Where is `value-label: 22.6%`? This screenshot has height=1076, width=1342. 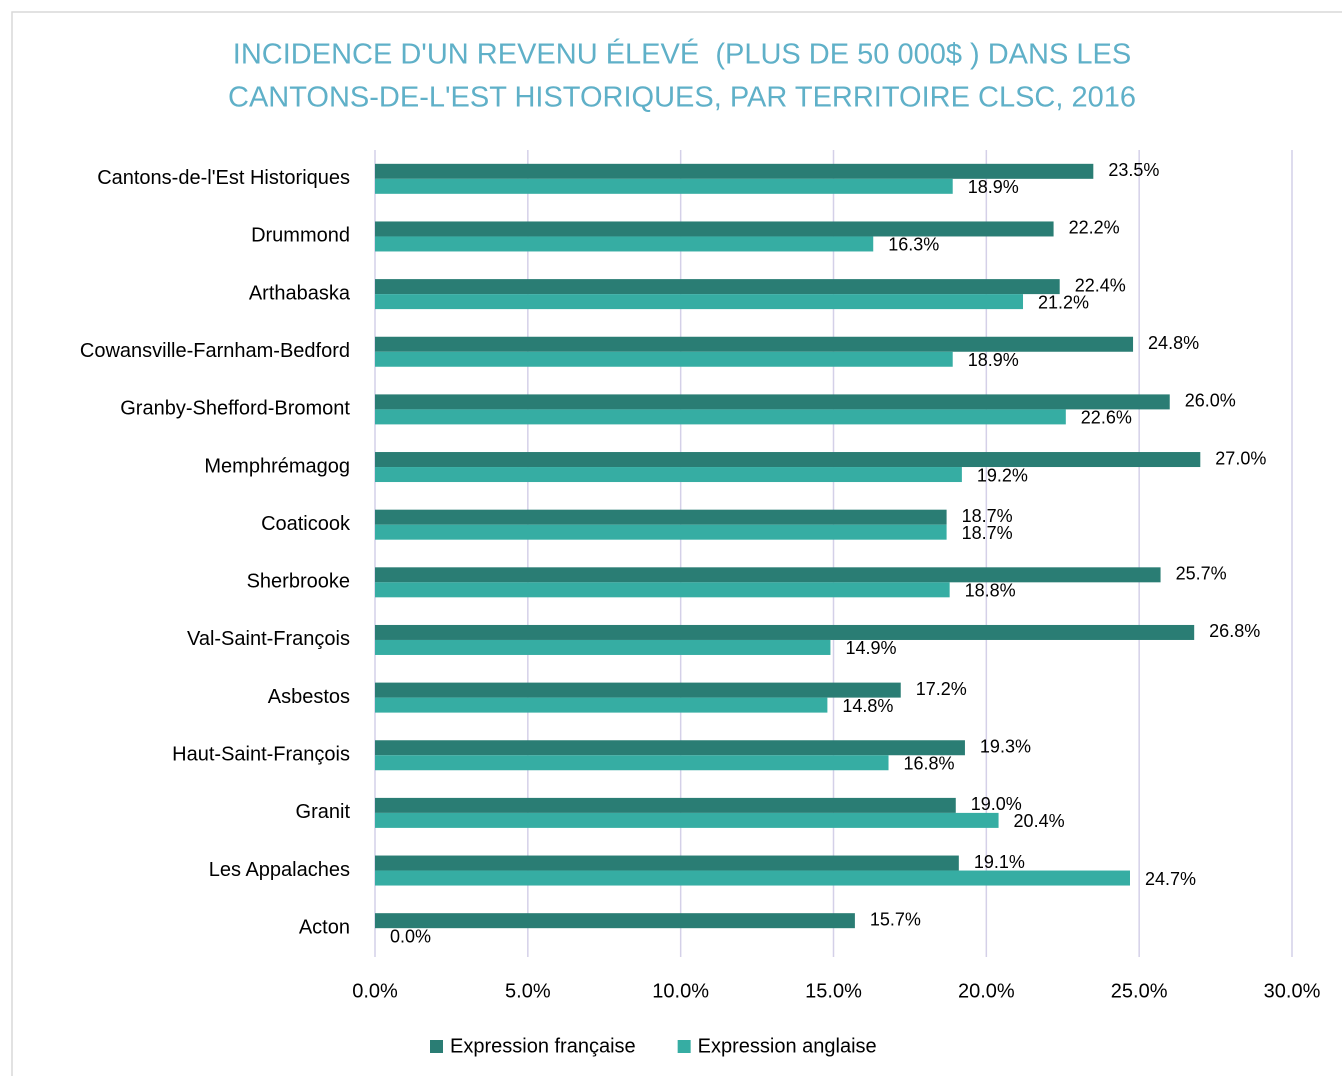 value-label: 22.6% is located at coordinates (1106, 418).